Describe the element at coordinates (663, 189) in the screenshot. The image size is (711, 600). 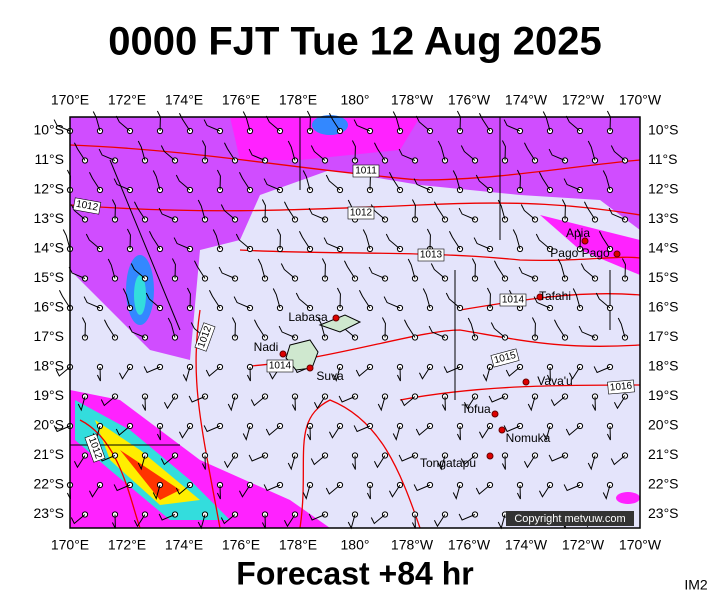
I see `lat-label: 12°S` at that location.